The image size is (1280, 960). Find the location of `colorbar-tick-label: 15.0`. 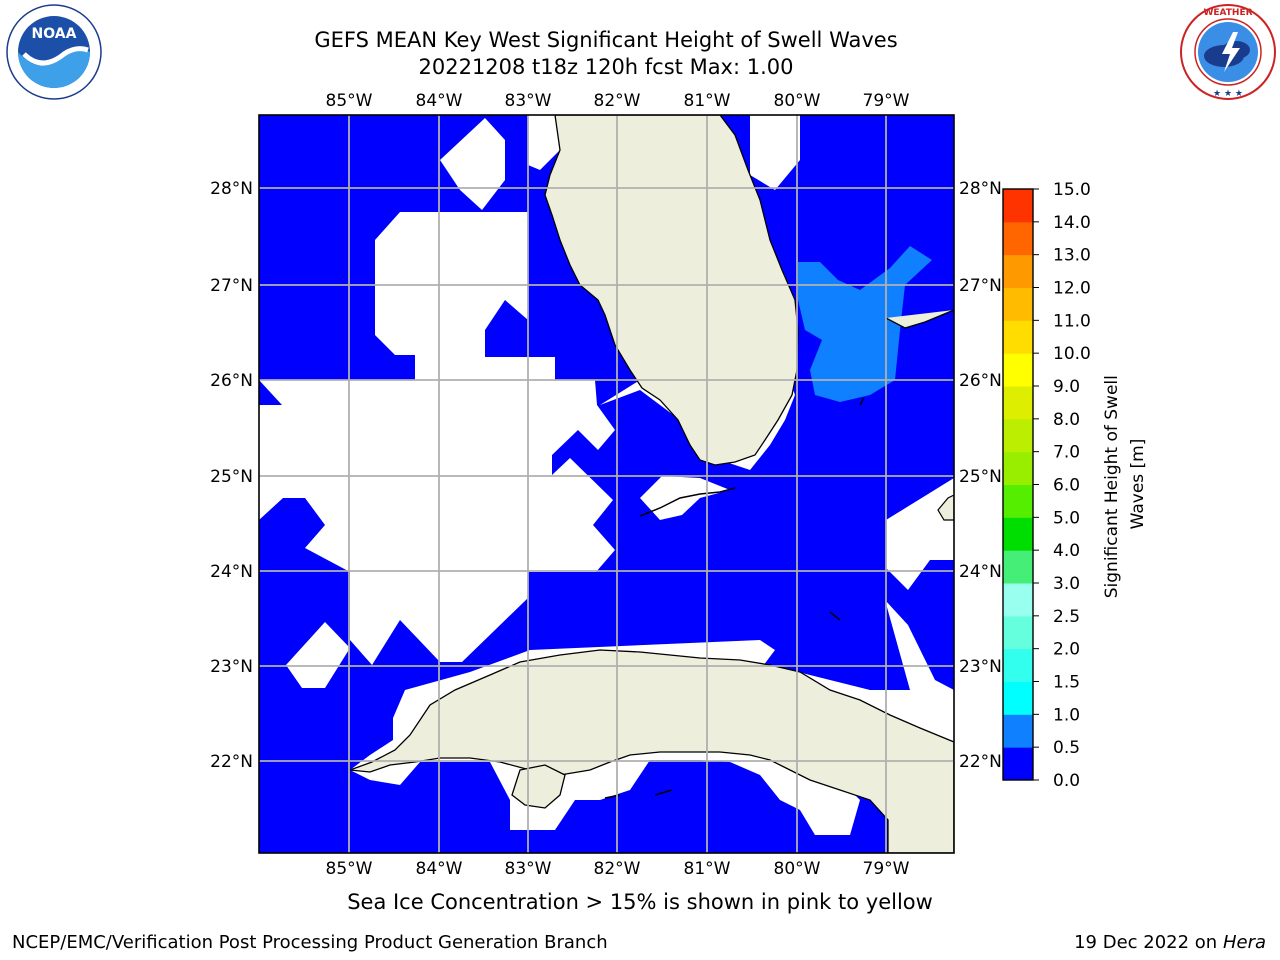

colorbar-tick-label: 15.0 is located at coordinates (1072, 190).